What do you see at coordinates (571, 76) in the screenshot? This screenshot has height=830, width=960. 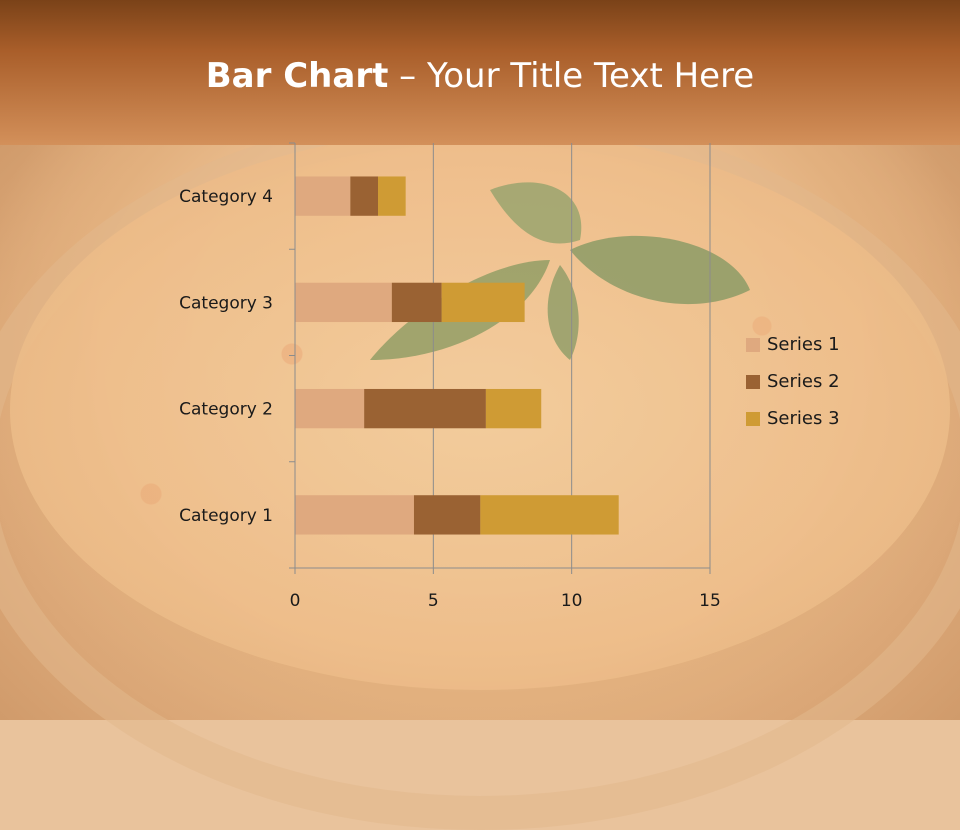 I see `title-rest: – Your Title Text Here` at bounding box center [571, 76].